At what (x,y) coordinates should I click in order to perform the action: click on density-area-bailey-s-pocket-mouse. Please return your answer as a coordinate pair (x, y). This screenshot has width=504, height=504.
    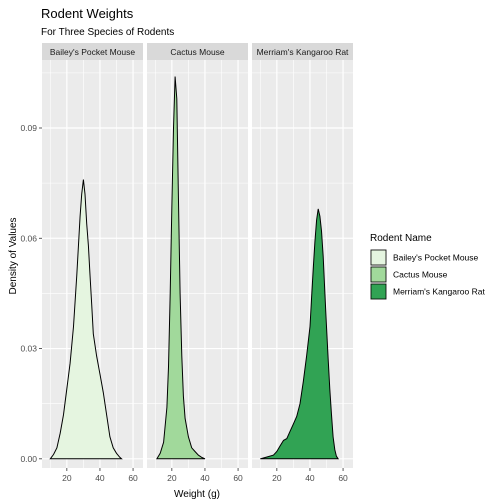
    Looking at the image, I should click on (86, 319).